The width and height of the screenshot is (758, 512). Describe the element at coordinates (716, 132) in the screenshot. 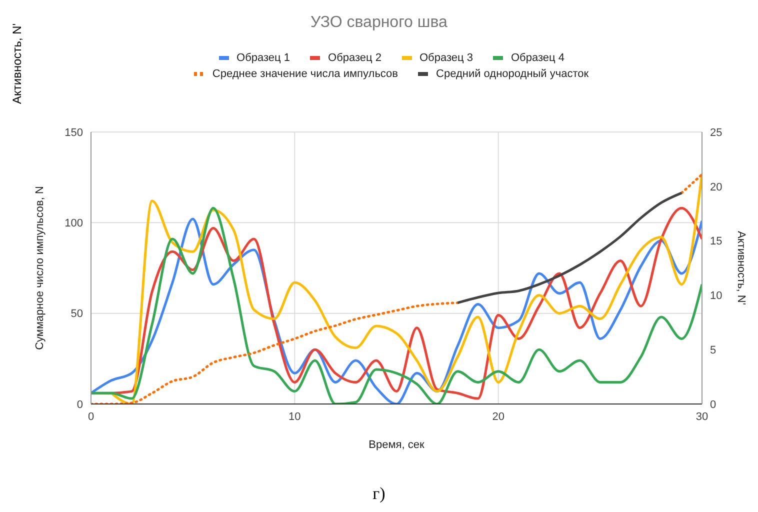

I see `y2-tick-label: 25` at that location.